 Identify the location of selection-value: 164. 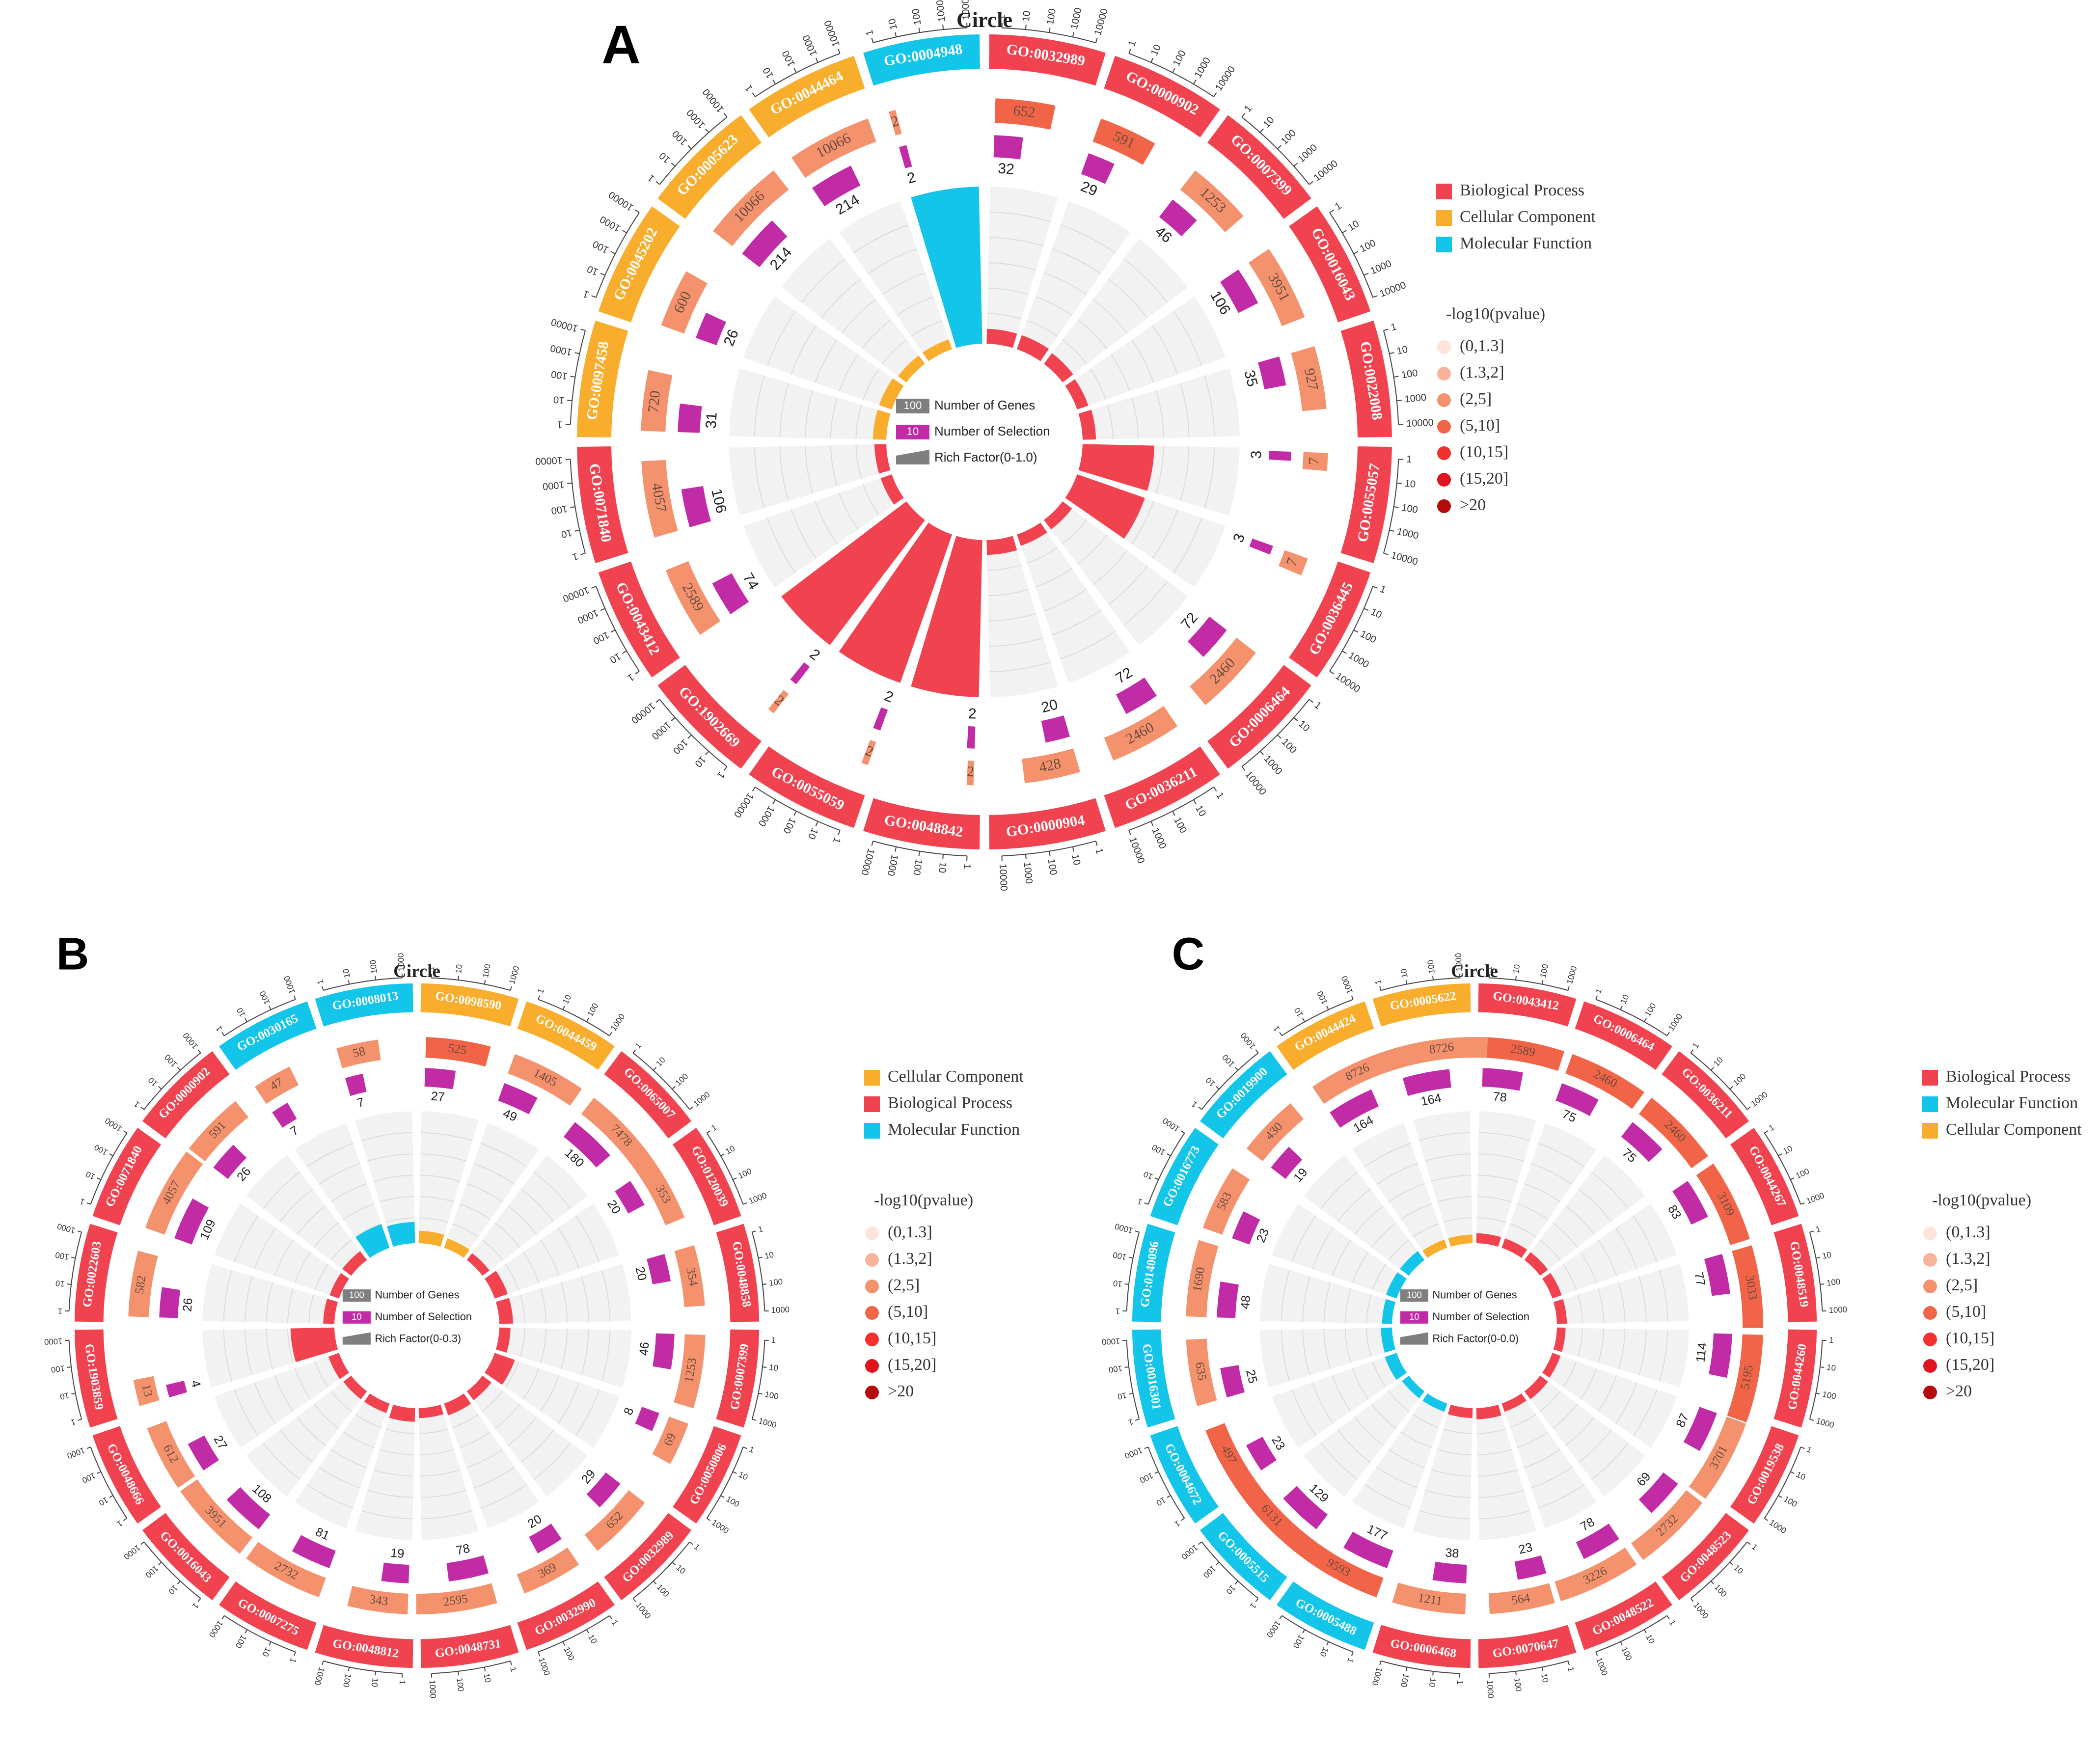
(1431, 1100).